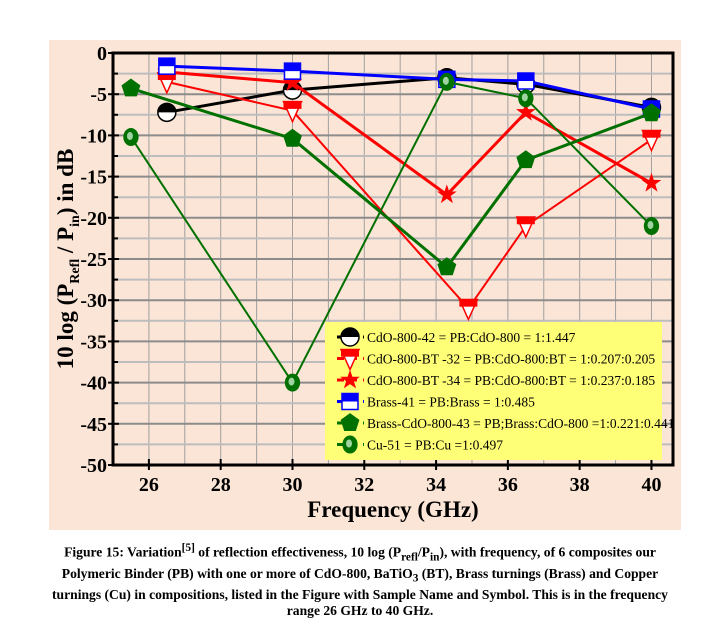 Image resolution: width=716 pixels, height=625 pixels. What do you see at coordinates (93, 136) in the screenshot?
I see `y-tick-label: -10` at bounding box center [93, 136].